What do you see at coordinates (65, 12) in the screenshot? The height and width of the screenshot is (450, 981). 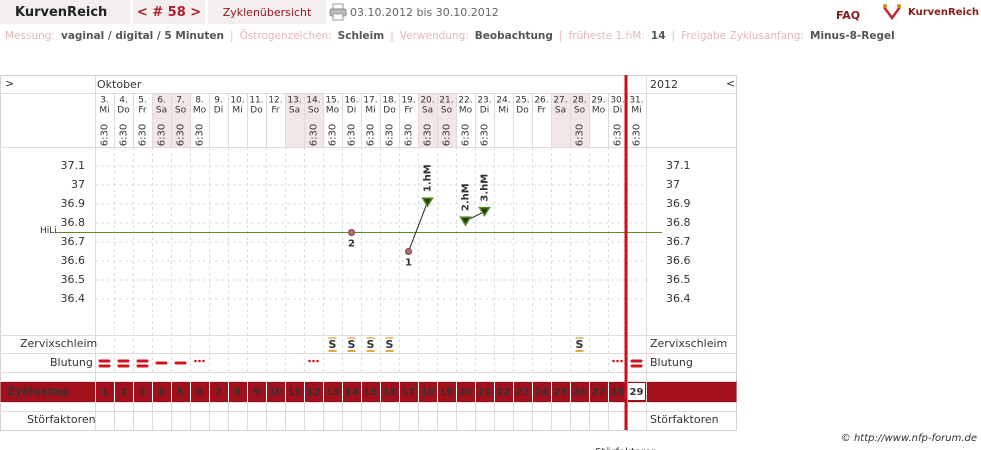 I see `brand: KurvenReich` at bounding box center [65, 12].